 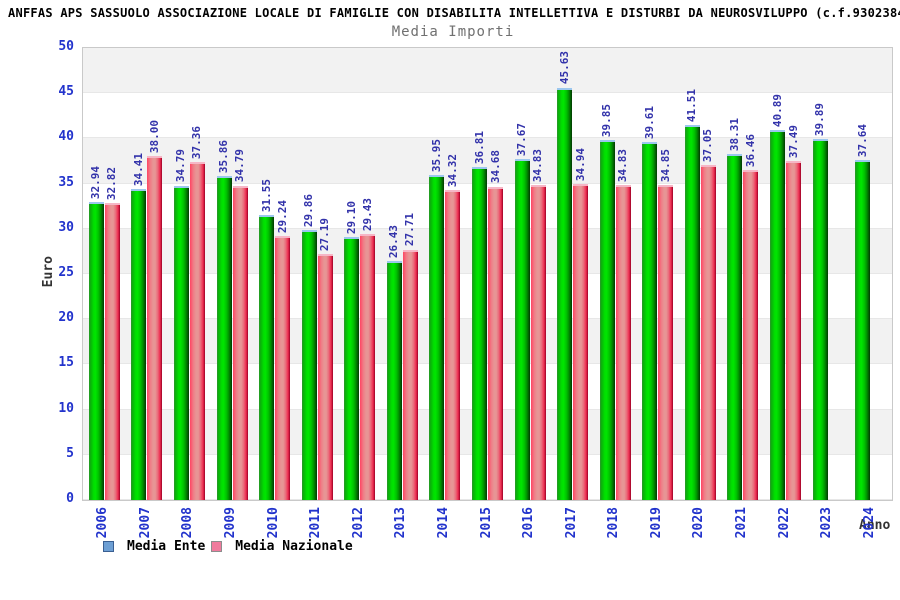 I want to click on bar-red-2008, so click(x=197, y=331).